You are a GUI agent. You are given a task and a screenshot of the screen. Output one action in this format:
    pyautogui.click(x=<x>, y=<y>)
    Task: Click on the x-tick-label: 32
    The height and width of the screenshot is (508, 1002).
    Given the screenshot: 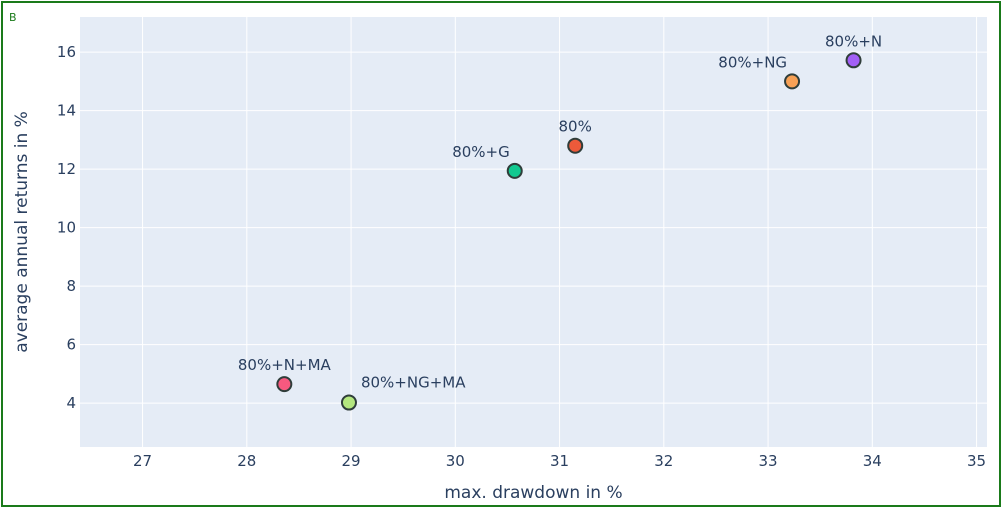 What is the action you would take?
    pyautogui.click(x=663, y=461)
    